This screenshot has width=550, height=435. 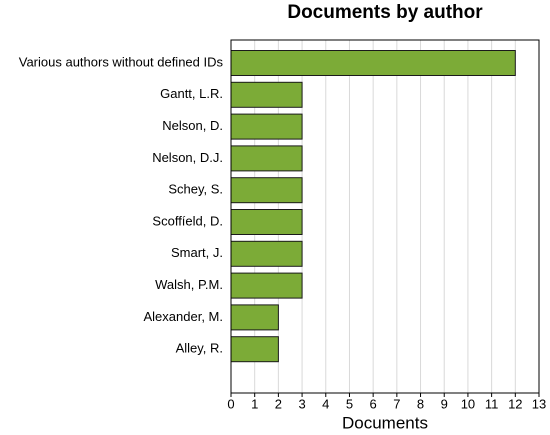 What do you see at coordinates (187, 220) in the screenshot?
I see `y-tick-label: Scoffíeld, D.` at bounding box center [187, 220].